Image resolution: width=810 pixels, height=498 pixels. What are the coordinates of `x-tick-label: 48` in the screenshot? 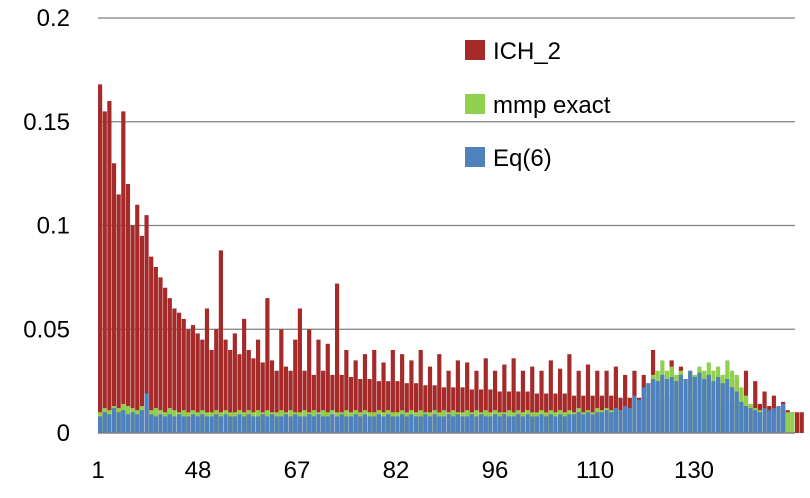 It's located at (198, 470).